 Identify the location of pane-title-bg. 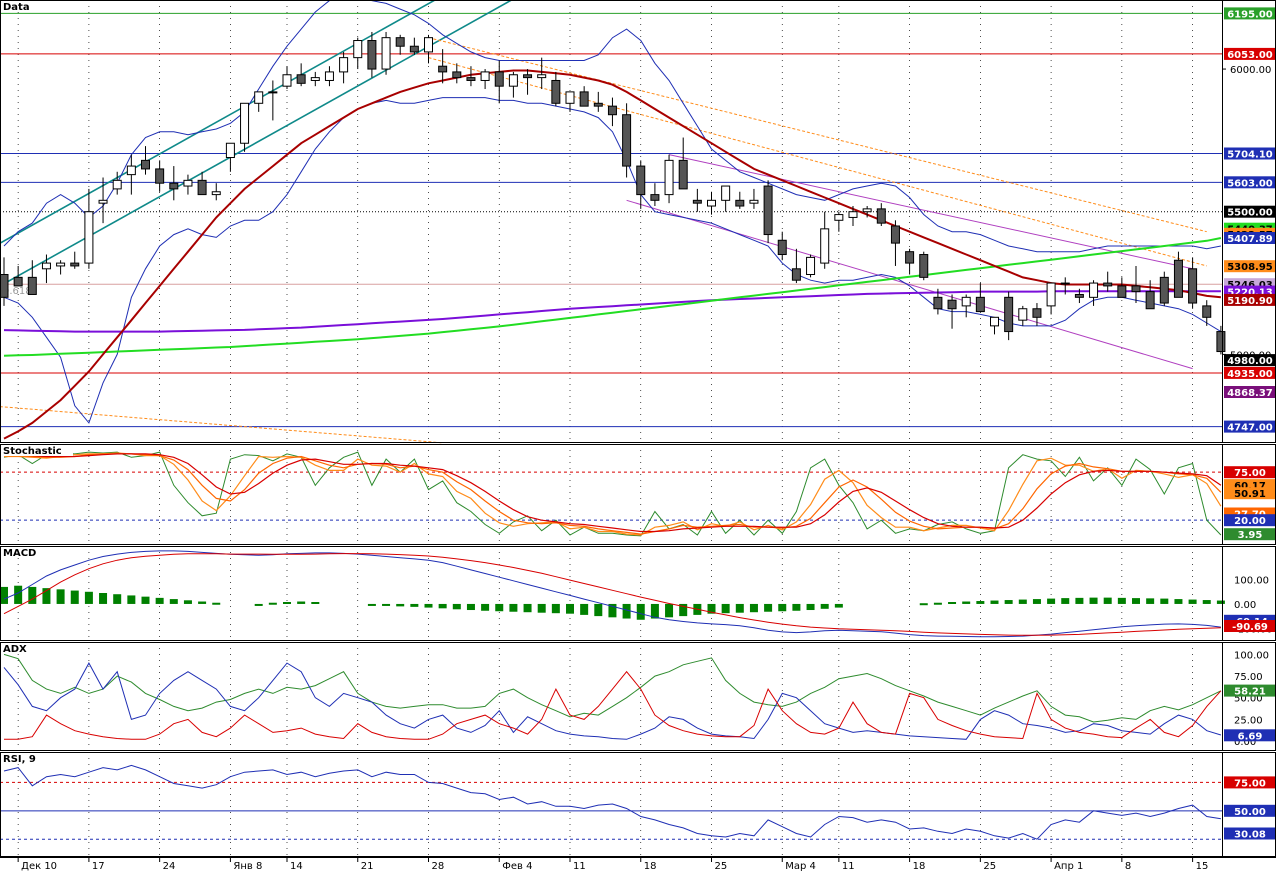
(17, 552).